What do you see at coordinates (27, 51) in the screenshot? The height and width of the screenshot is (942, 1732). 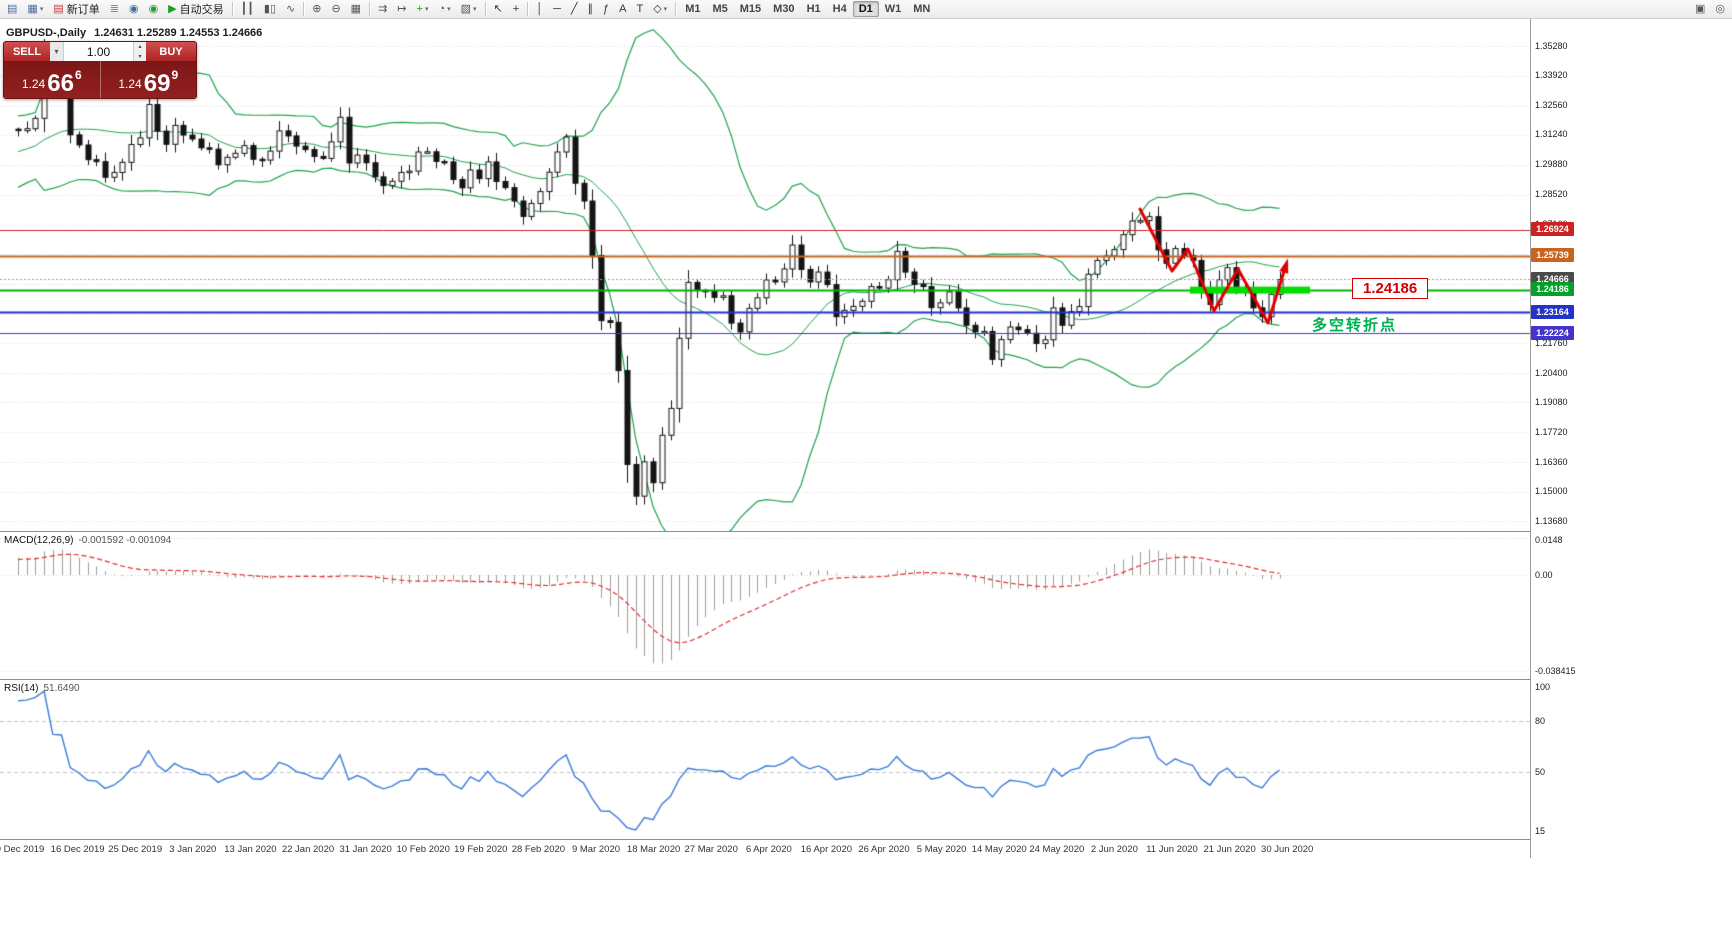 I see `sell-button: SELL` at bounding box center [27, 51].